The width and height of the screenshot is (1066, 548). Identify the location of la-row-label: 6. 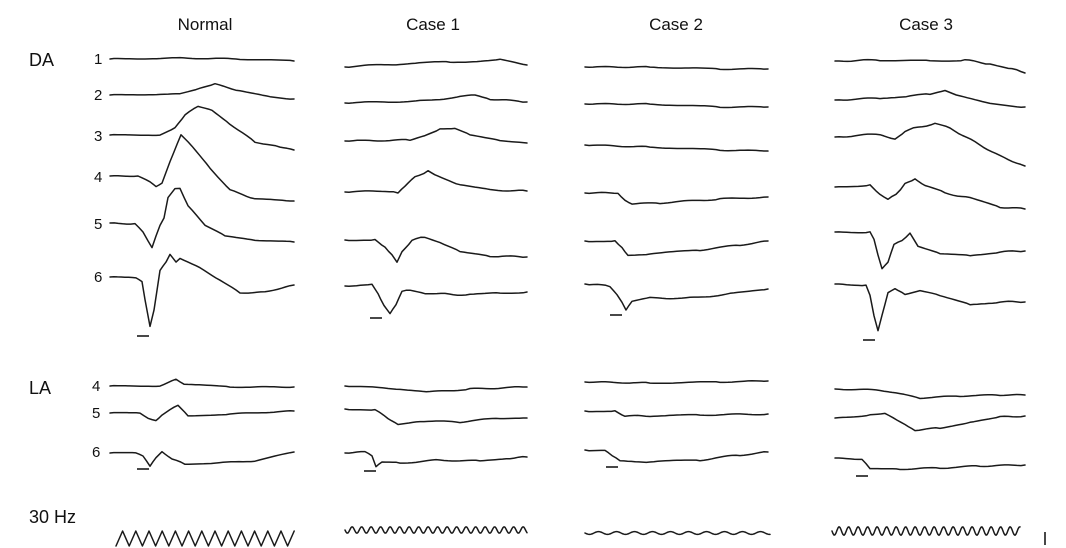
(96, 452).